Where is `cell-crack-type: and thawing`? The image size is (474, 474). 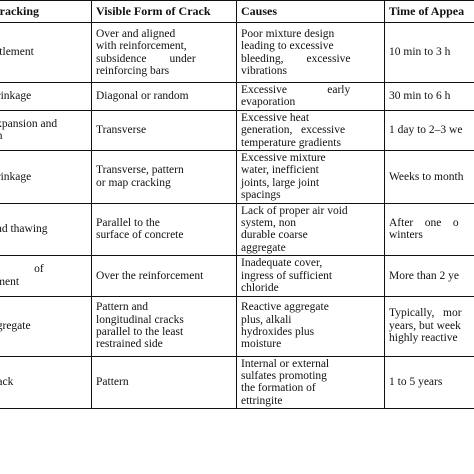 cell-crack-type: and thawing is located at coordinates (46, 229).